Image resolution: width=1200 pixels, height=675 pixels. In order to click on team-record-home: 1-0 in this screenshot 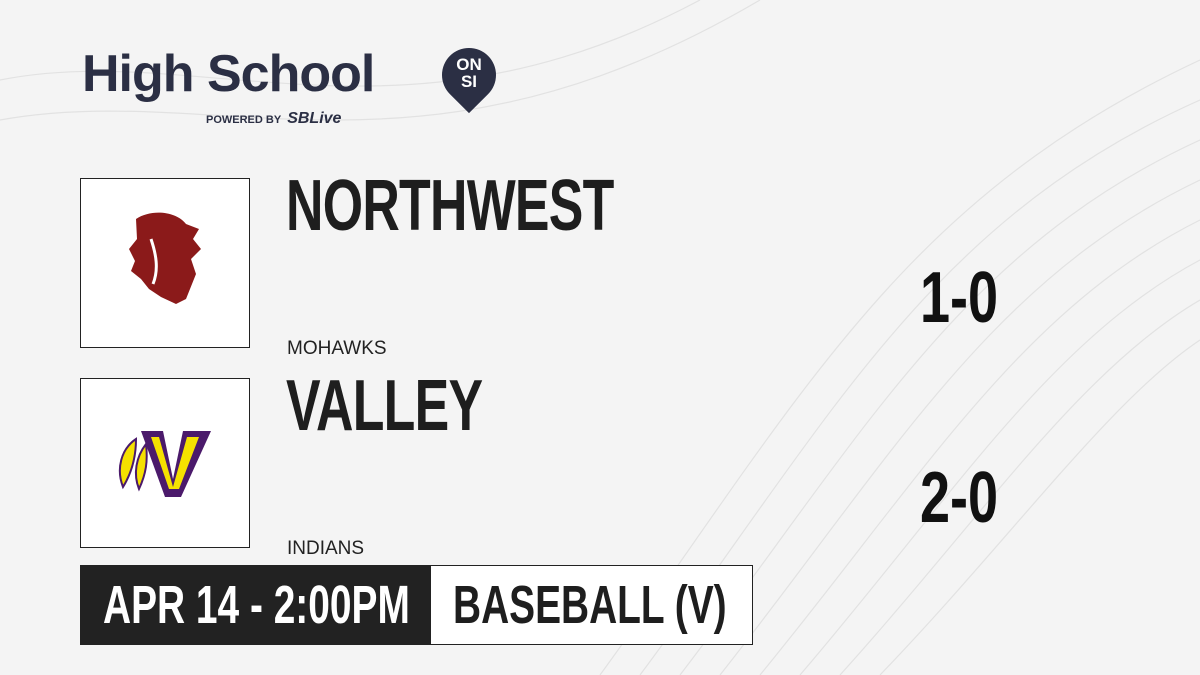, I will do `click(959, 298)`.